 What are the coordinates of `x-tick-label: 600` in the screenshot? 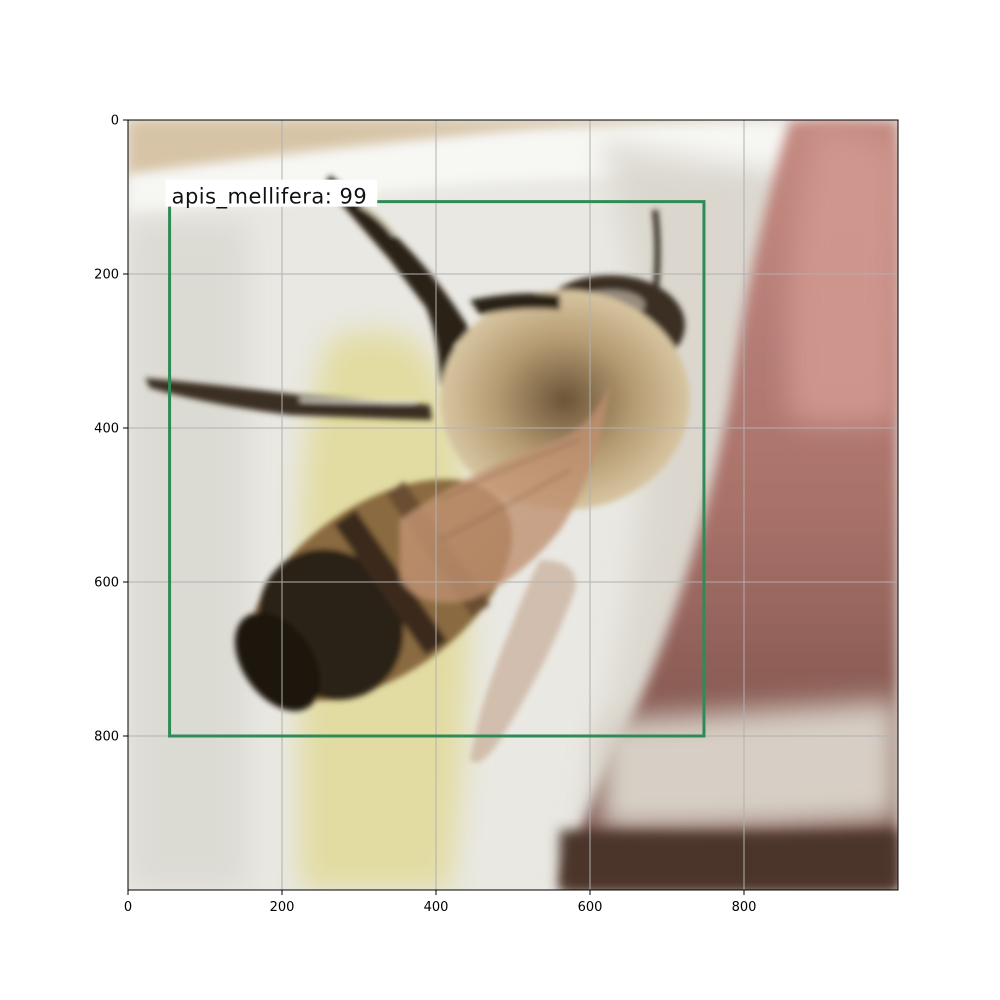 It's located at (590, 907).